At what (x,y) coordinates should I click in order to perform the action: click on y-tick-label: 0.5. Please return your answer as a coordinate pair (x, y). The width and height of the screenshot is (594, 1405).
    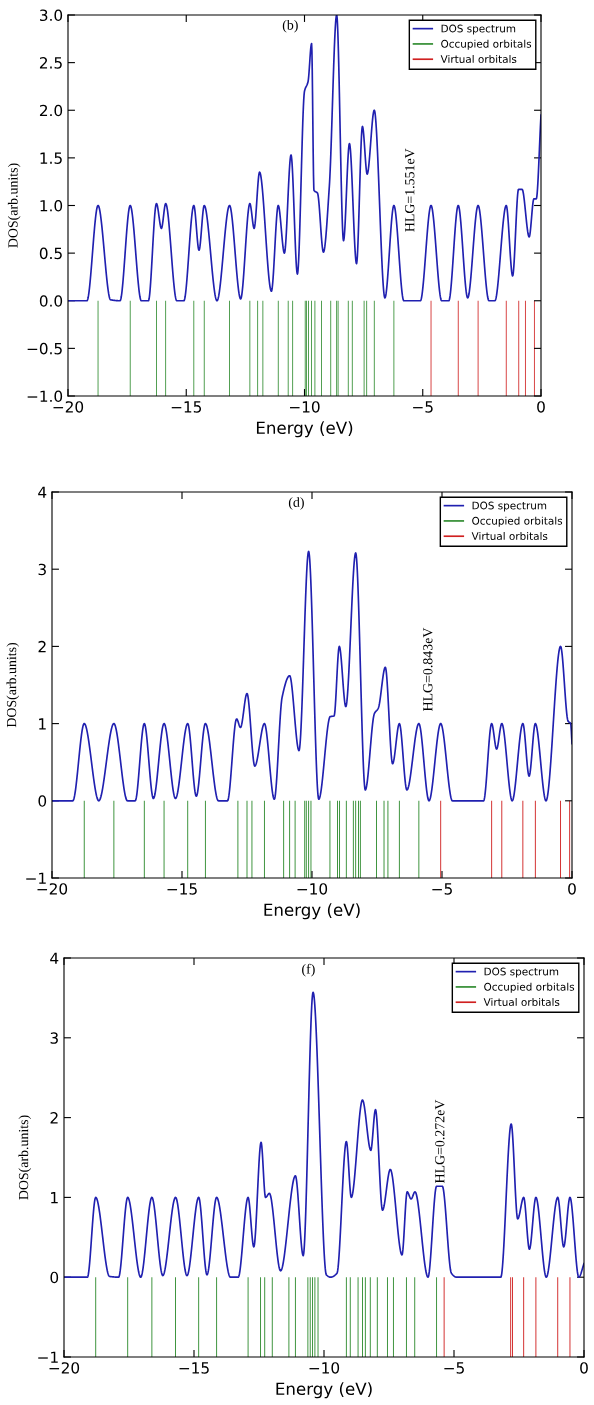
    Looking at the image, I should click on (50, 253).